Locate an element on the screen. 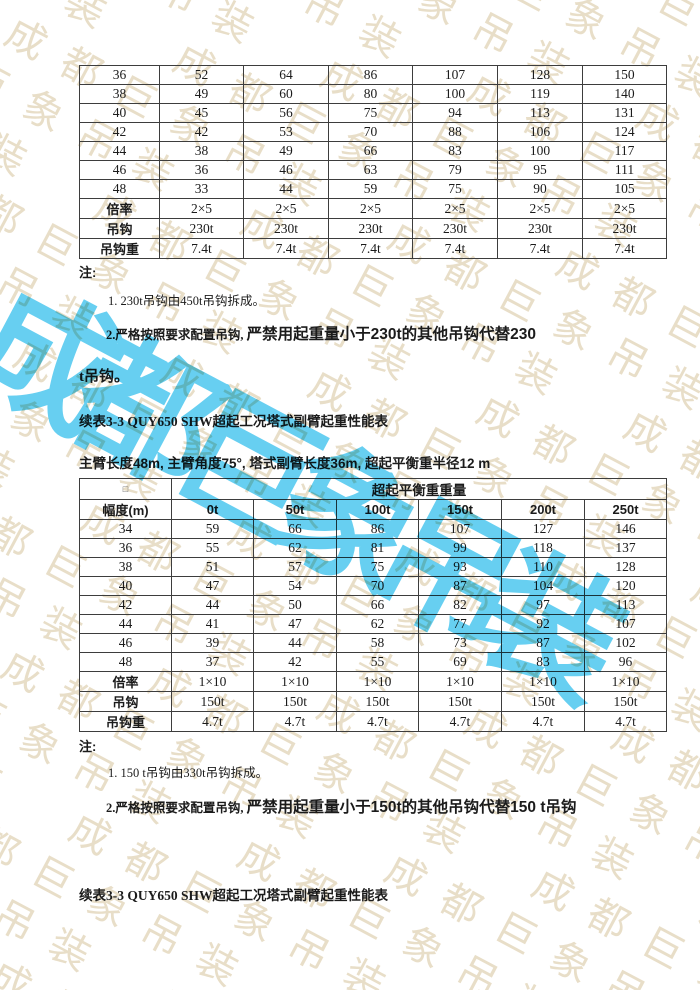 The height and width of the screenshot is (990, 700). value-cell: 90 is located at coordinates (540, 189).